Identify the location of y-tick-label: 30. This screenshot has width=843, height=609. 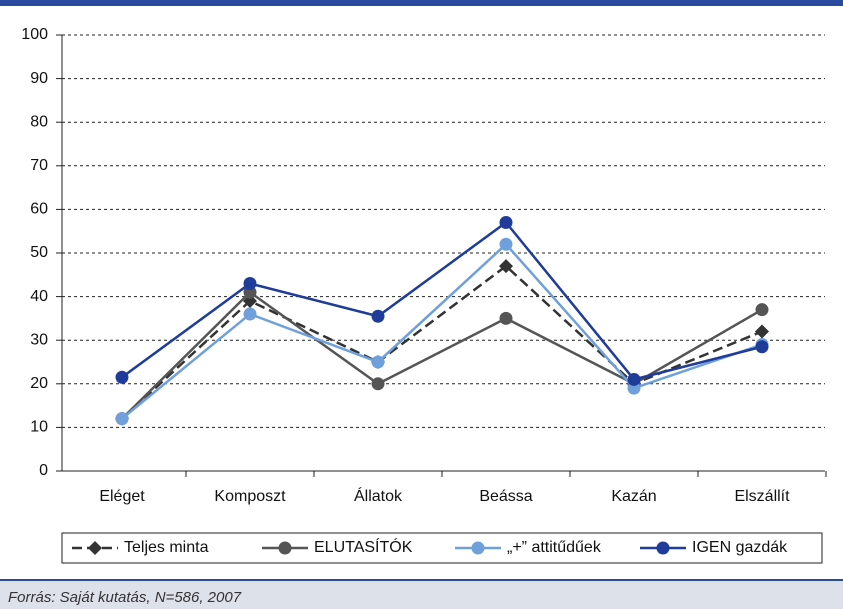
(39, 339).